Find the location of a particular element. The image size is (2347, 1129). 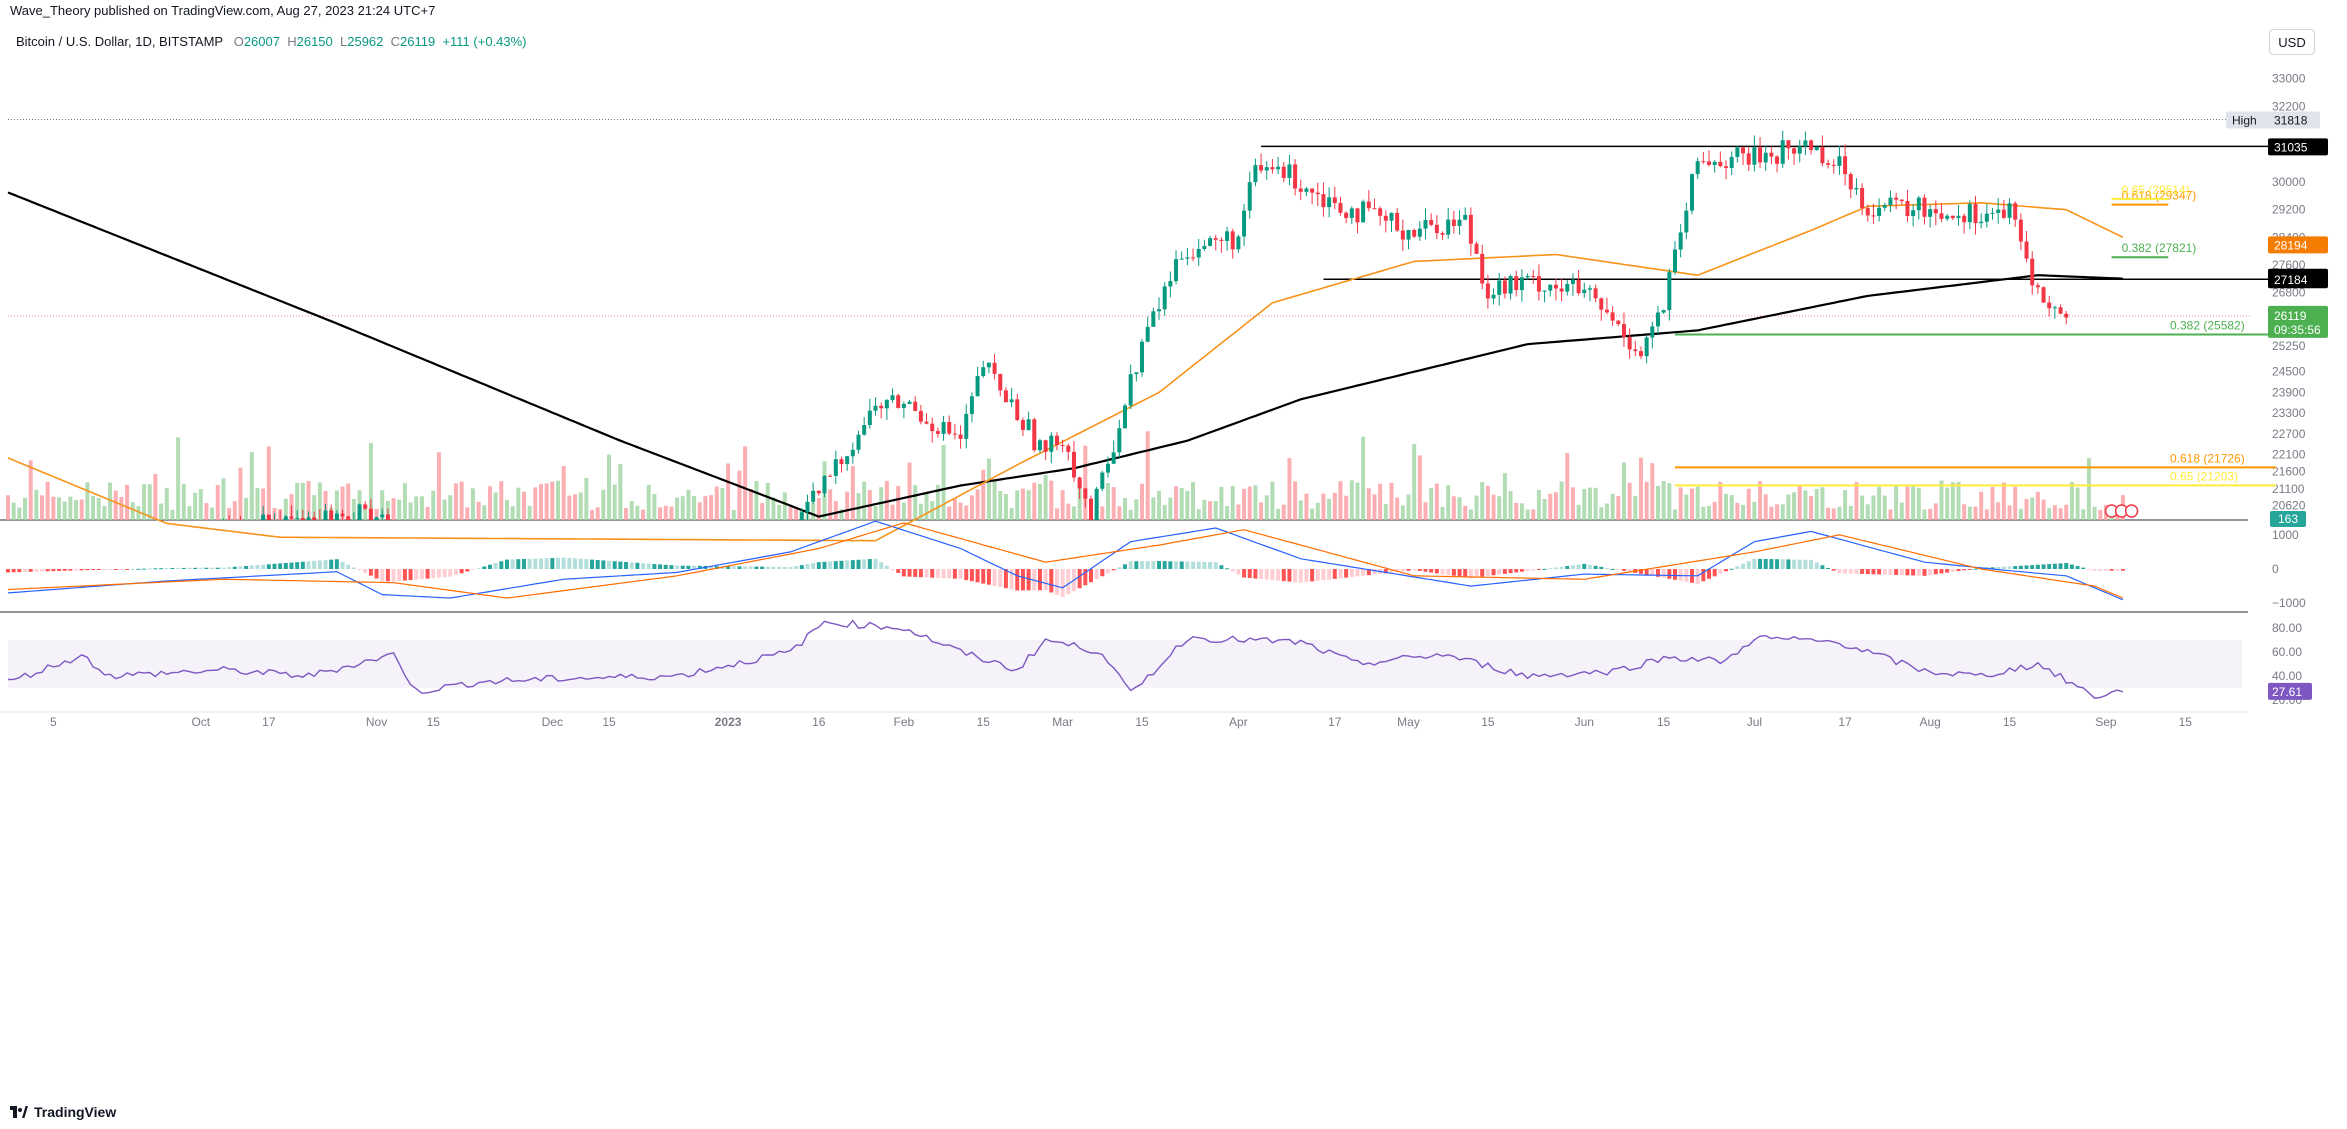

price-axis-tick: 27600 is located at coordinates (2289, 265).